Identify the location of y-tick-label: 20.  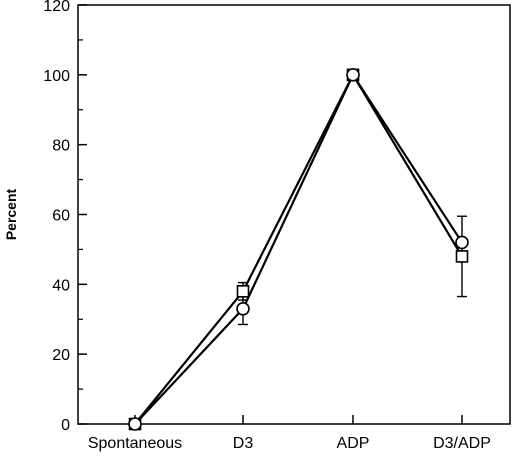
(61, 355).